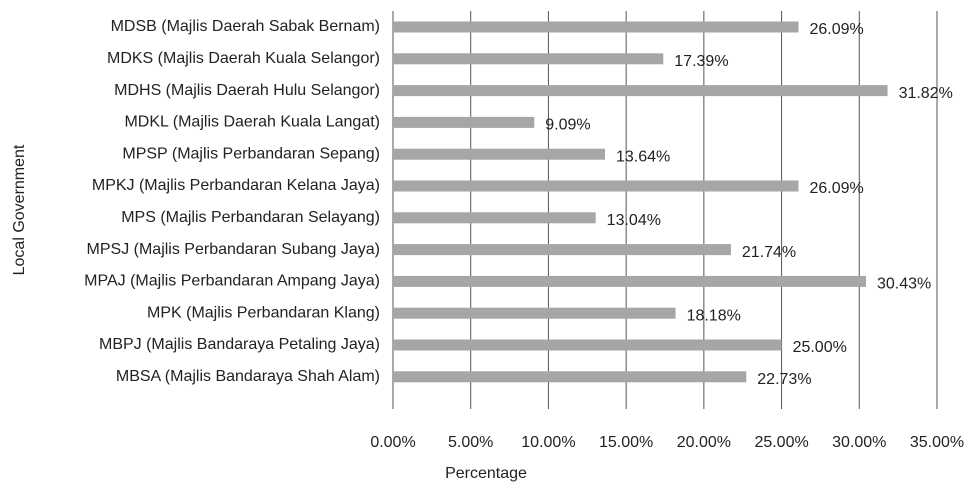 Image resolution: width=972 pixels, height=484 pixels. Describe the element at coordinates (701, 61) in the screenshot. I see `data-label: 17.39%` at that location.